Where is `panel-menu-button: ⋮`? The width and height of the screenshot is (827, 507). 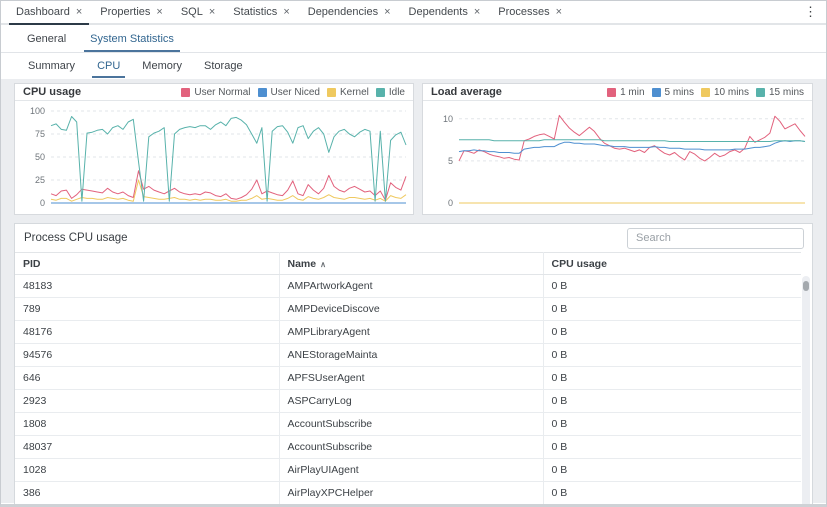
panel-menu-button: ⋮ is located at coordinates (810, 12).